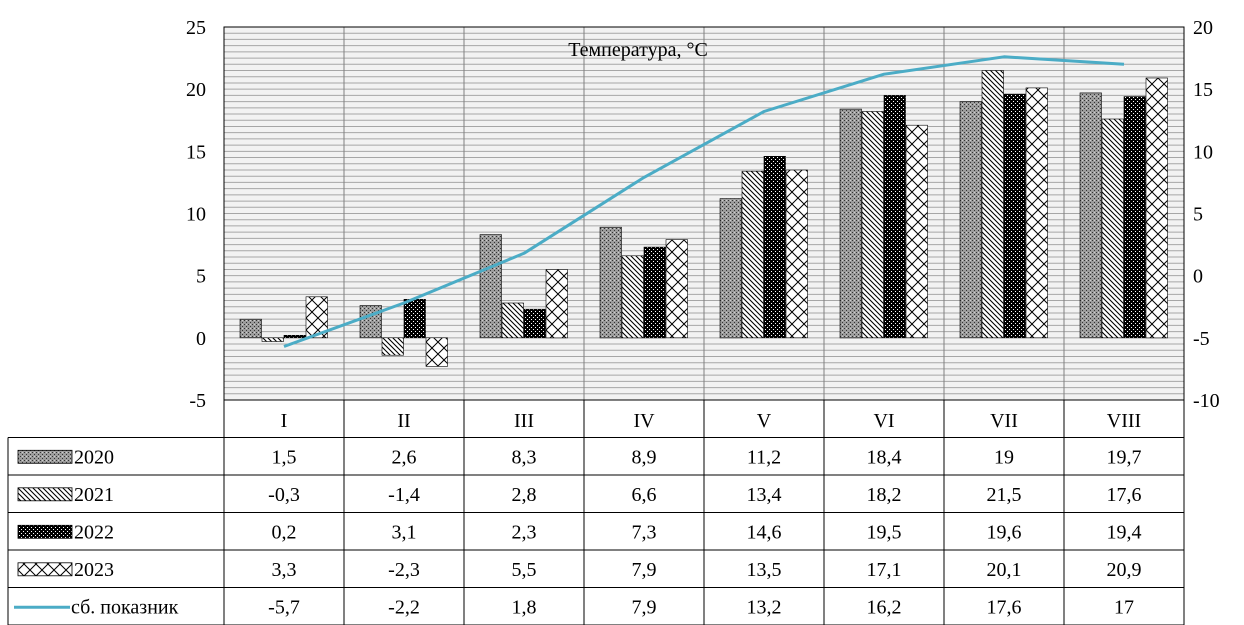  What do you see at coordinates (1206, 401) in the screenshot?
I see `y-right-tick-label: -10` at bounding box center [1206, 401].